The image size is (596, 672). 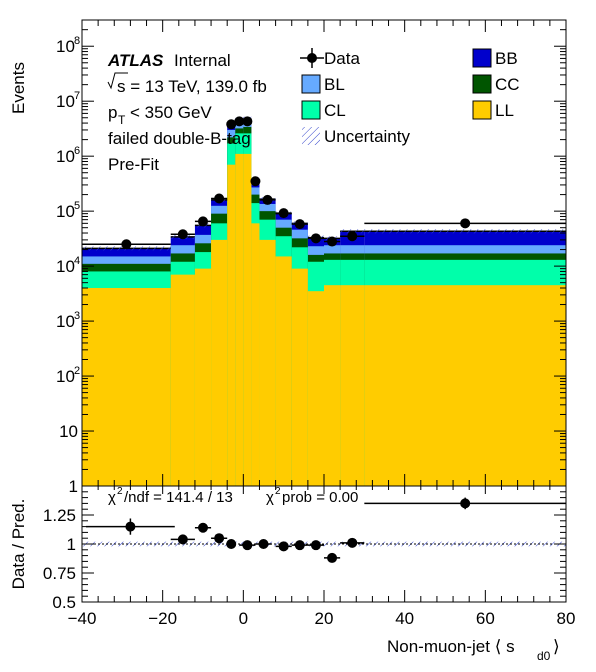 I want to click on x-tick-label: 20, so click(x=324, y=618).